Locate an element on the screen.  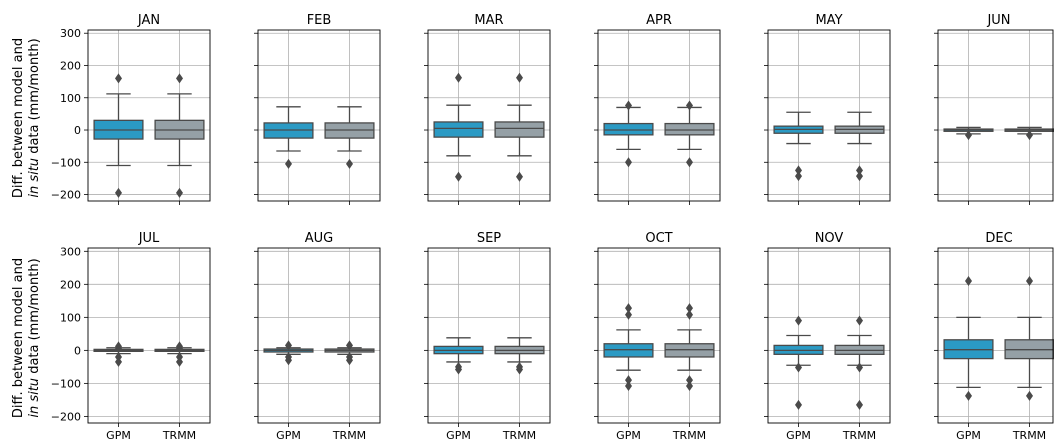
subplot-aug: GPM TRMM AUG is located at coordinates (317, 336).